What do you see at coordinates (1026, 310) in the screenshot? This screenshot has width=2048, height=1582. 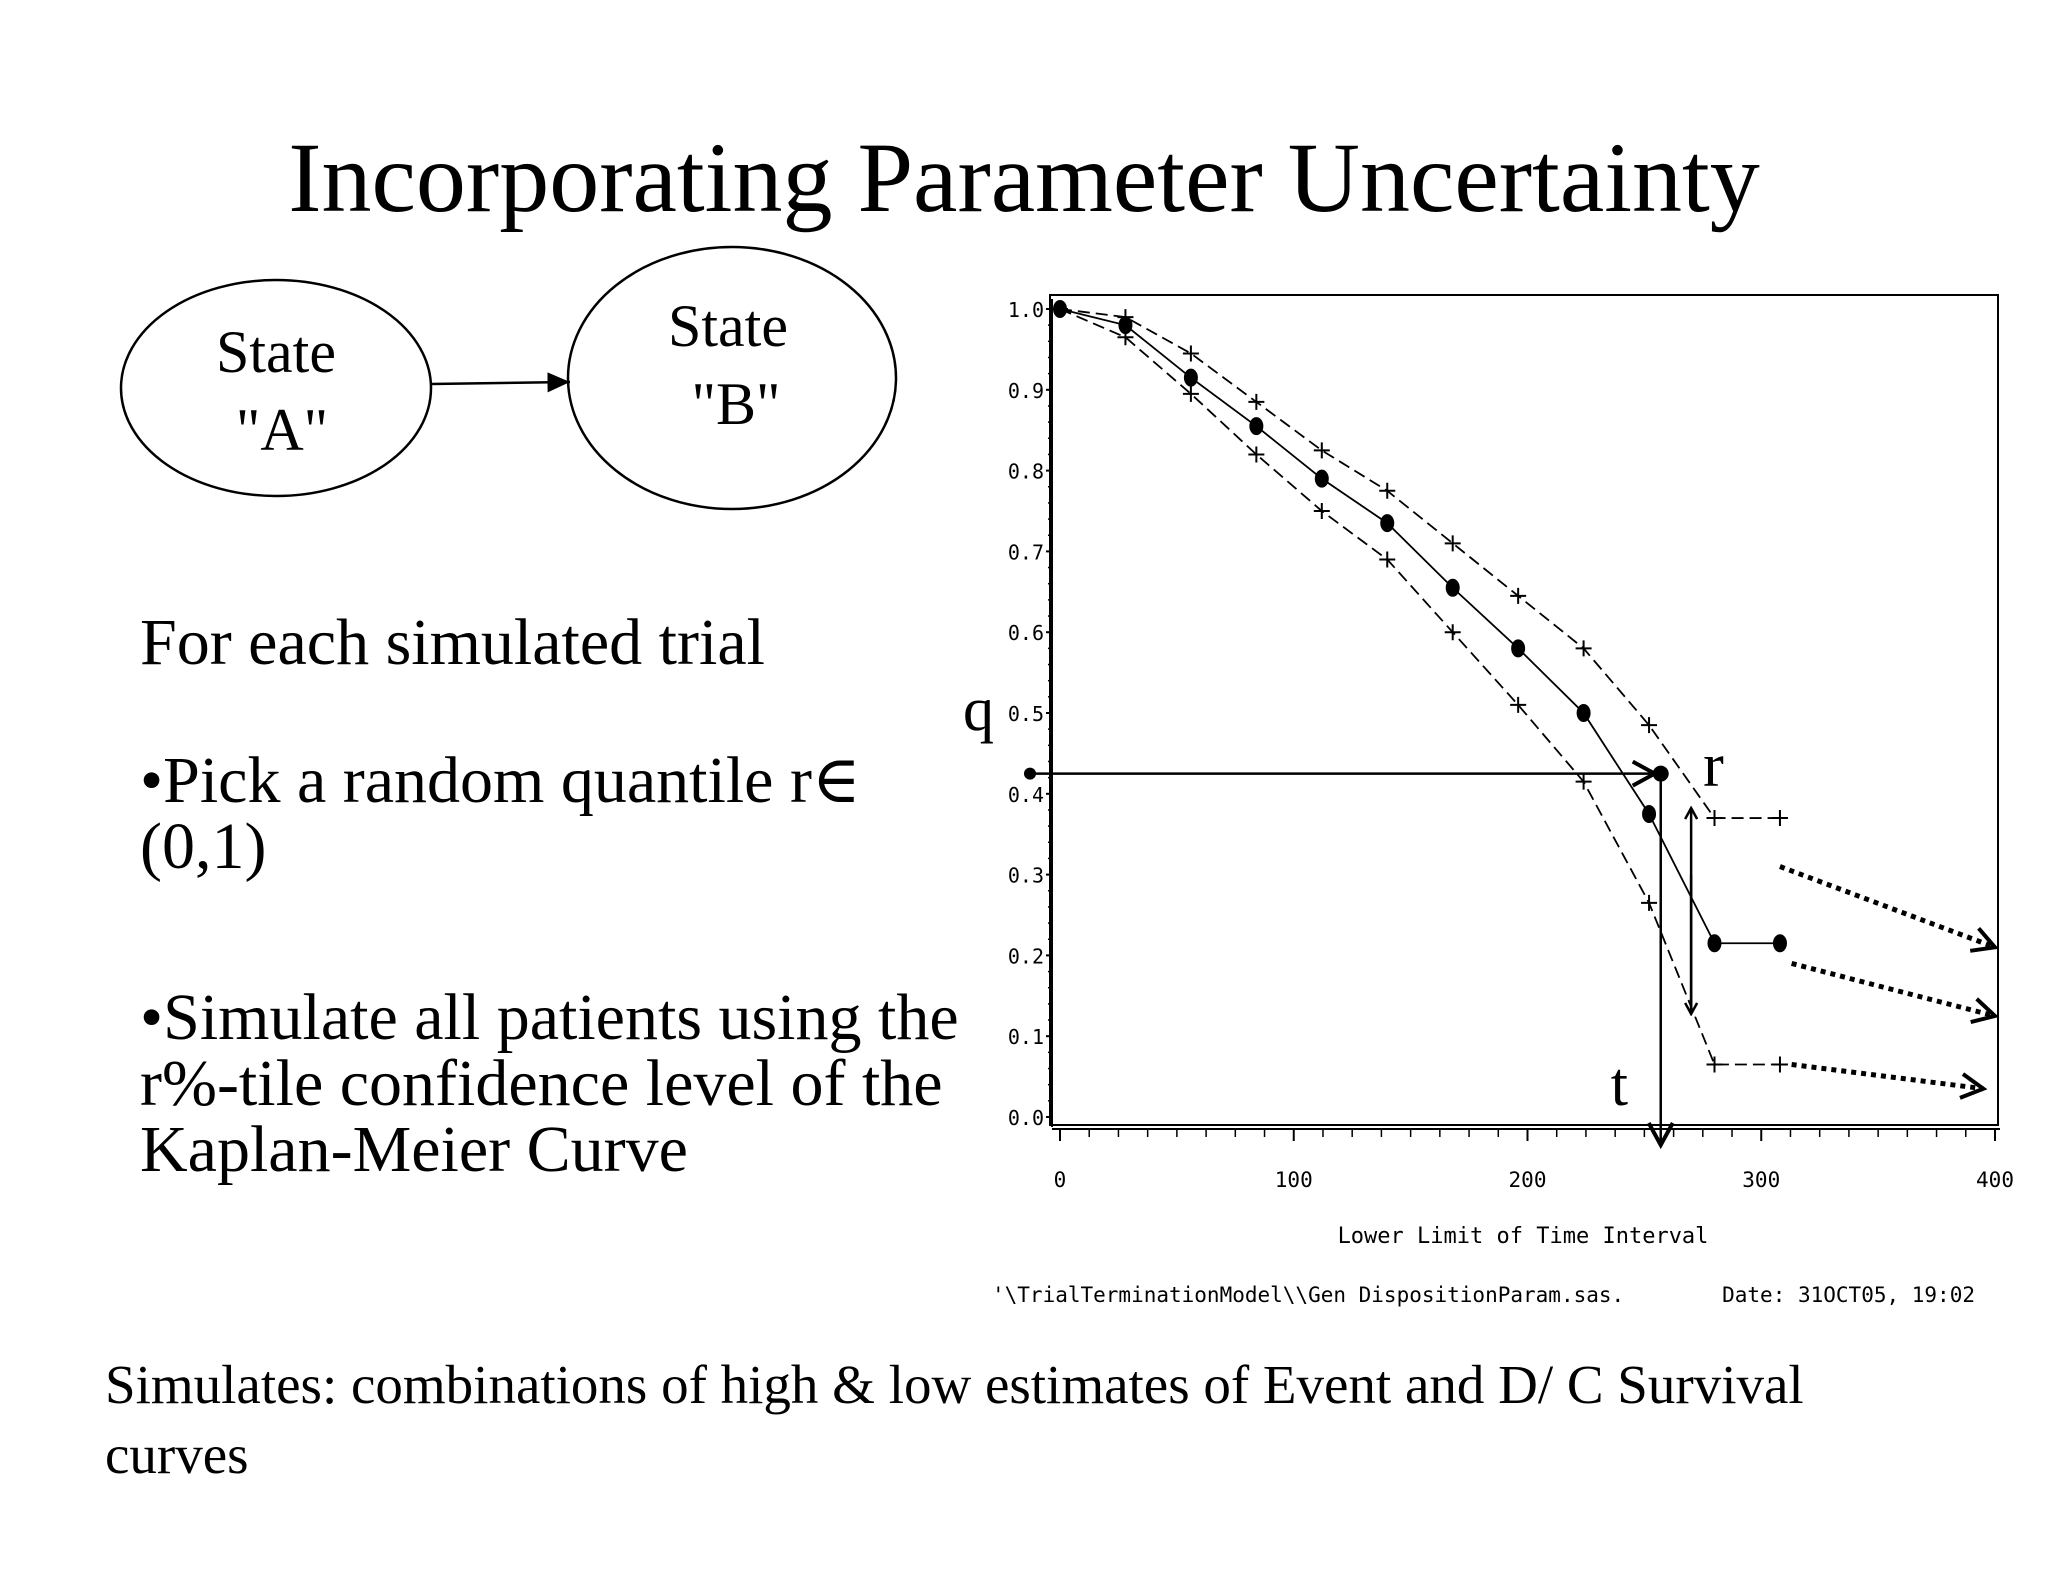 I see `y-tick-label: 1.0` at bounding box center [1026, 310].